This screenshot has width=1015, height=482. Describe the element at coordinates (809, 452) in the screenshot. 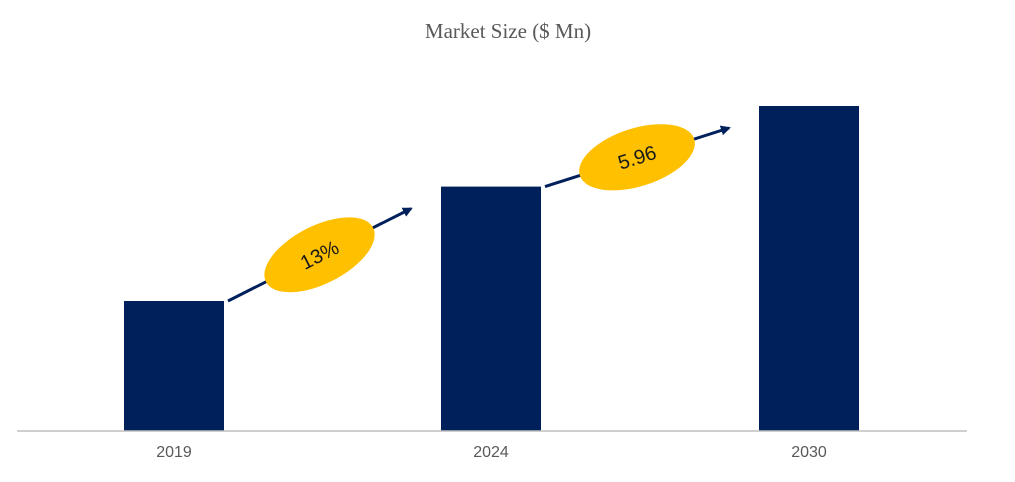

I see `x-tick-label: 2030` at that location.